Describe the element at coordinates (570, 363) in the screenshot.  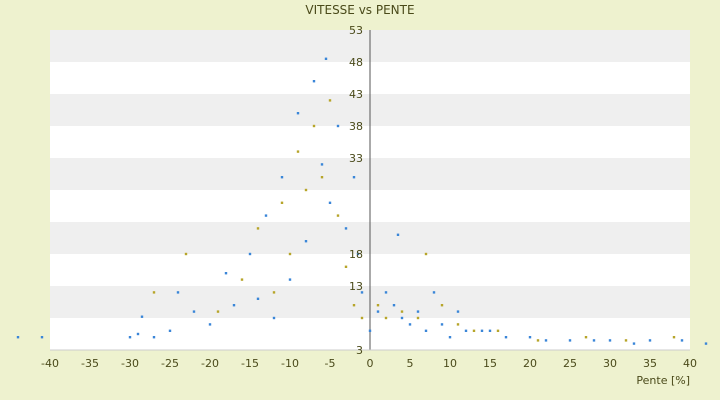
I see `x-tick-label: 25` at that location.